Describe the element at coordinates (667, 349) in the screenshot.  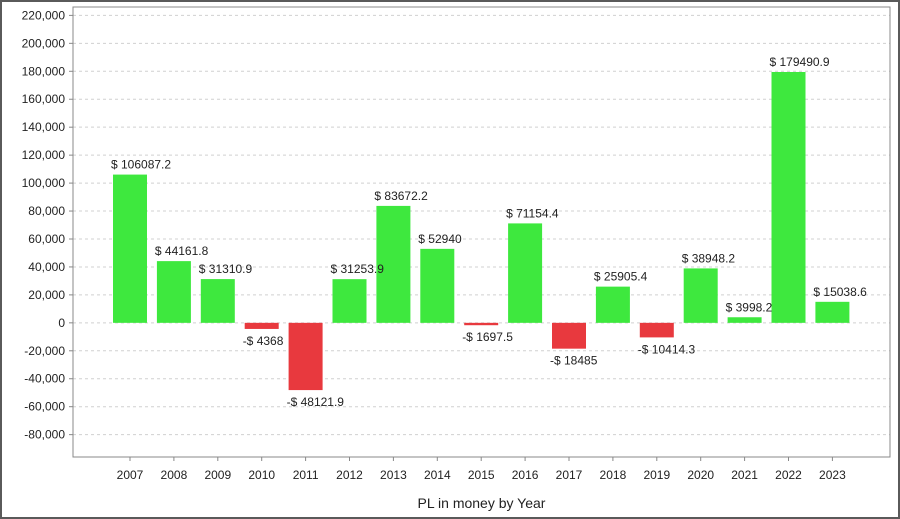
I see `data-label: -$ 10414.3` at that location.